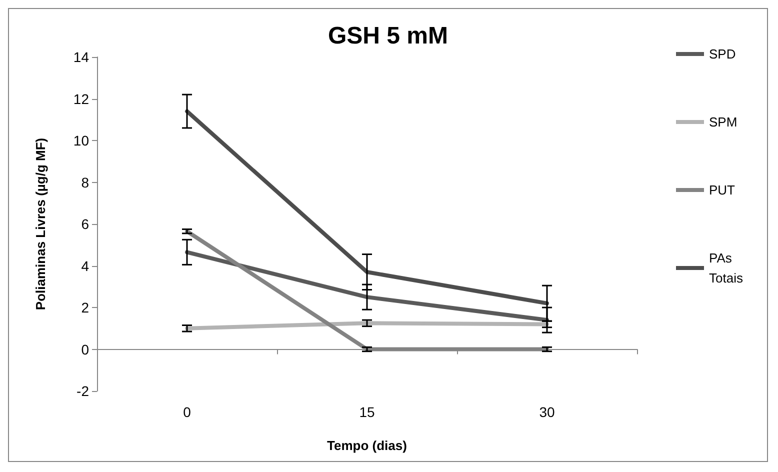 The image size is (778, 472). I want to click on y-tick-label: 4, so click(85, 266).